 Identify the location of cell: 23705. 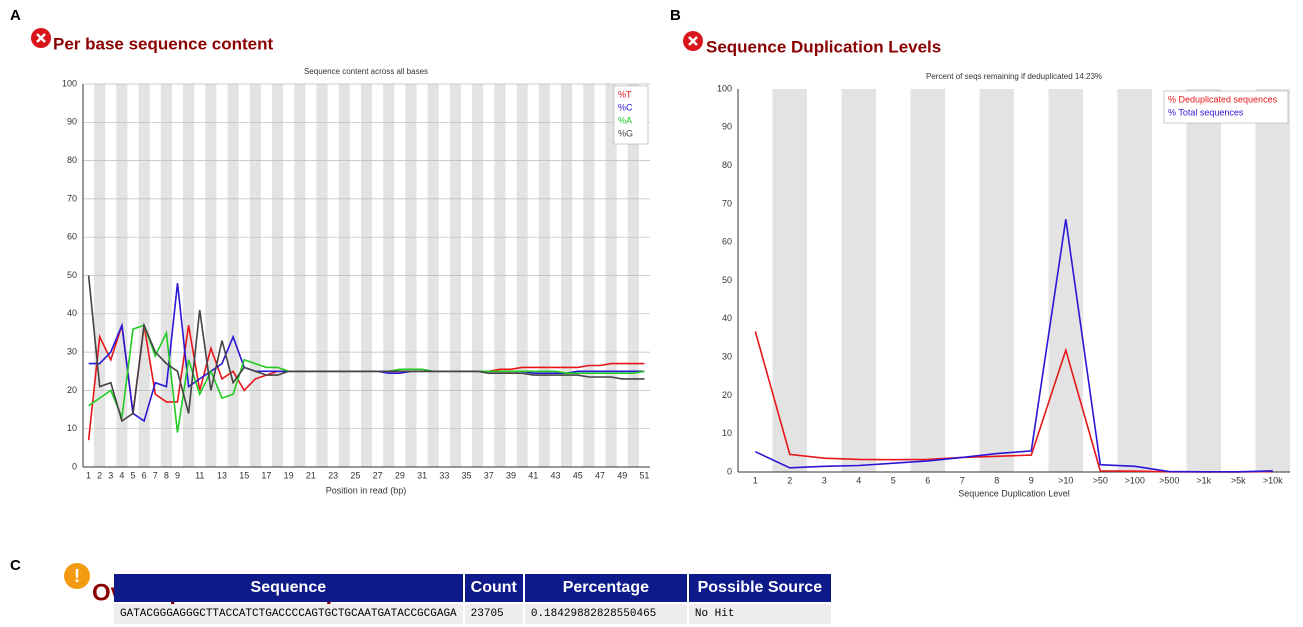
(493, 614).